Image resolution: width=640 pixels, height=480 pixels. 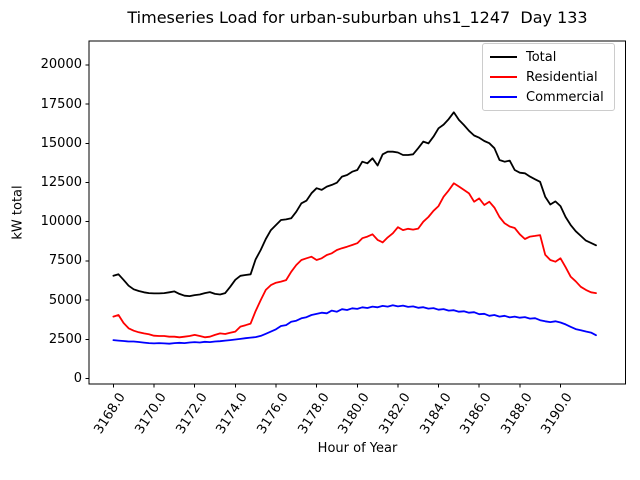 What do you see at coordinates (541, 57) in the screenshot?
I see `legend-label: Total` at bounding box center [541, 57].